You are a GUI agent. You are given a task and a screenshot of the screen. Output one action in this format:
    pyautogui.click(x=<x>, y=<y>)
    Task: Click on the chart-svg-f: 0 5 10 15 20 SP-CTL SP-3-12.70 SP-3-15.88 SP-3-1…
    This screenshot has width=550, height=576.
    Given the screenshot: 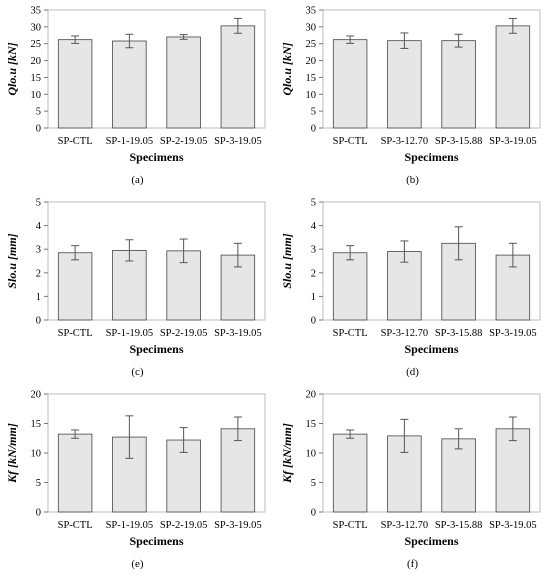 What is the action you would take?
    pyautogui.click(x=410, y=469)
    